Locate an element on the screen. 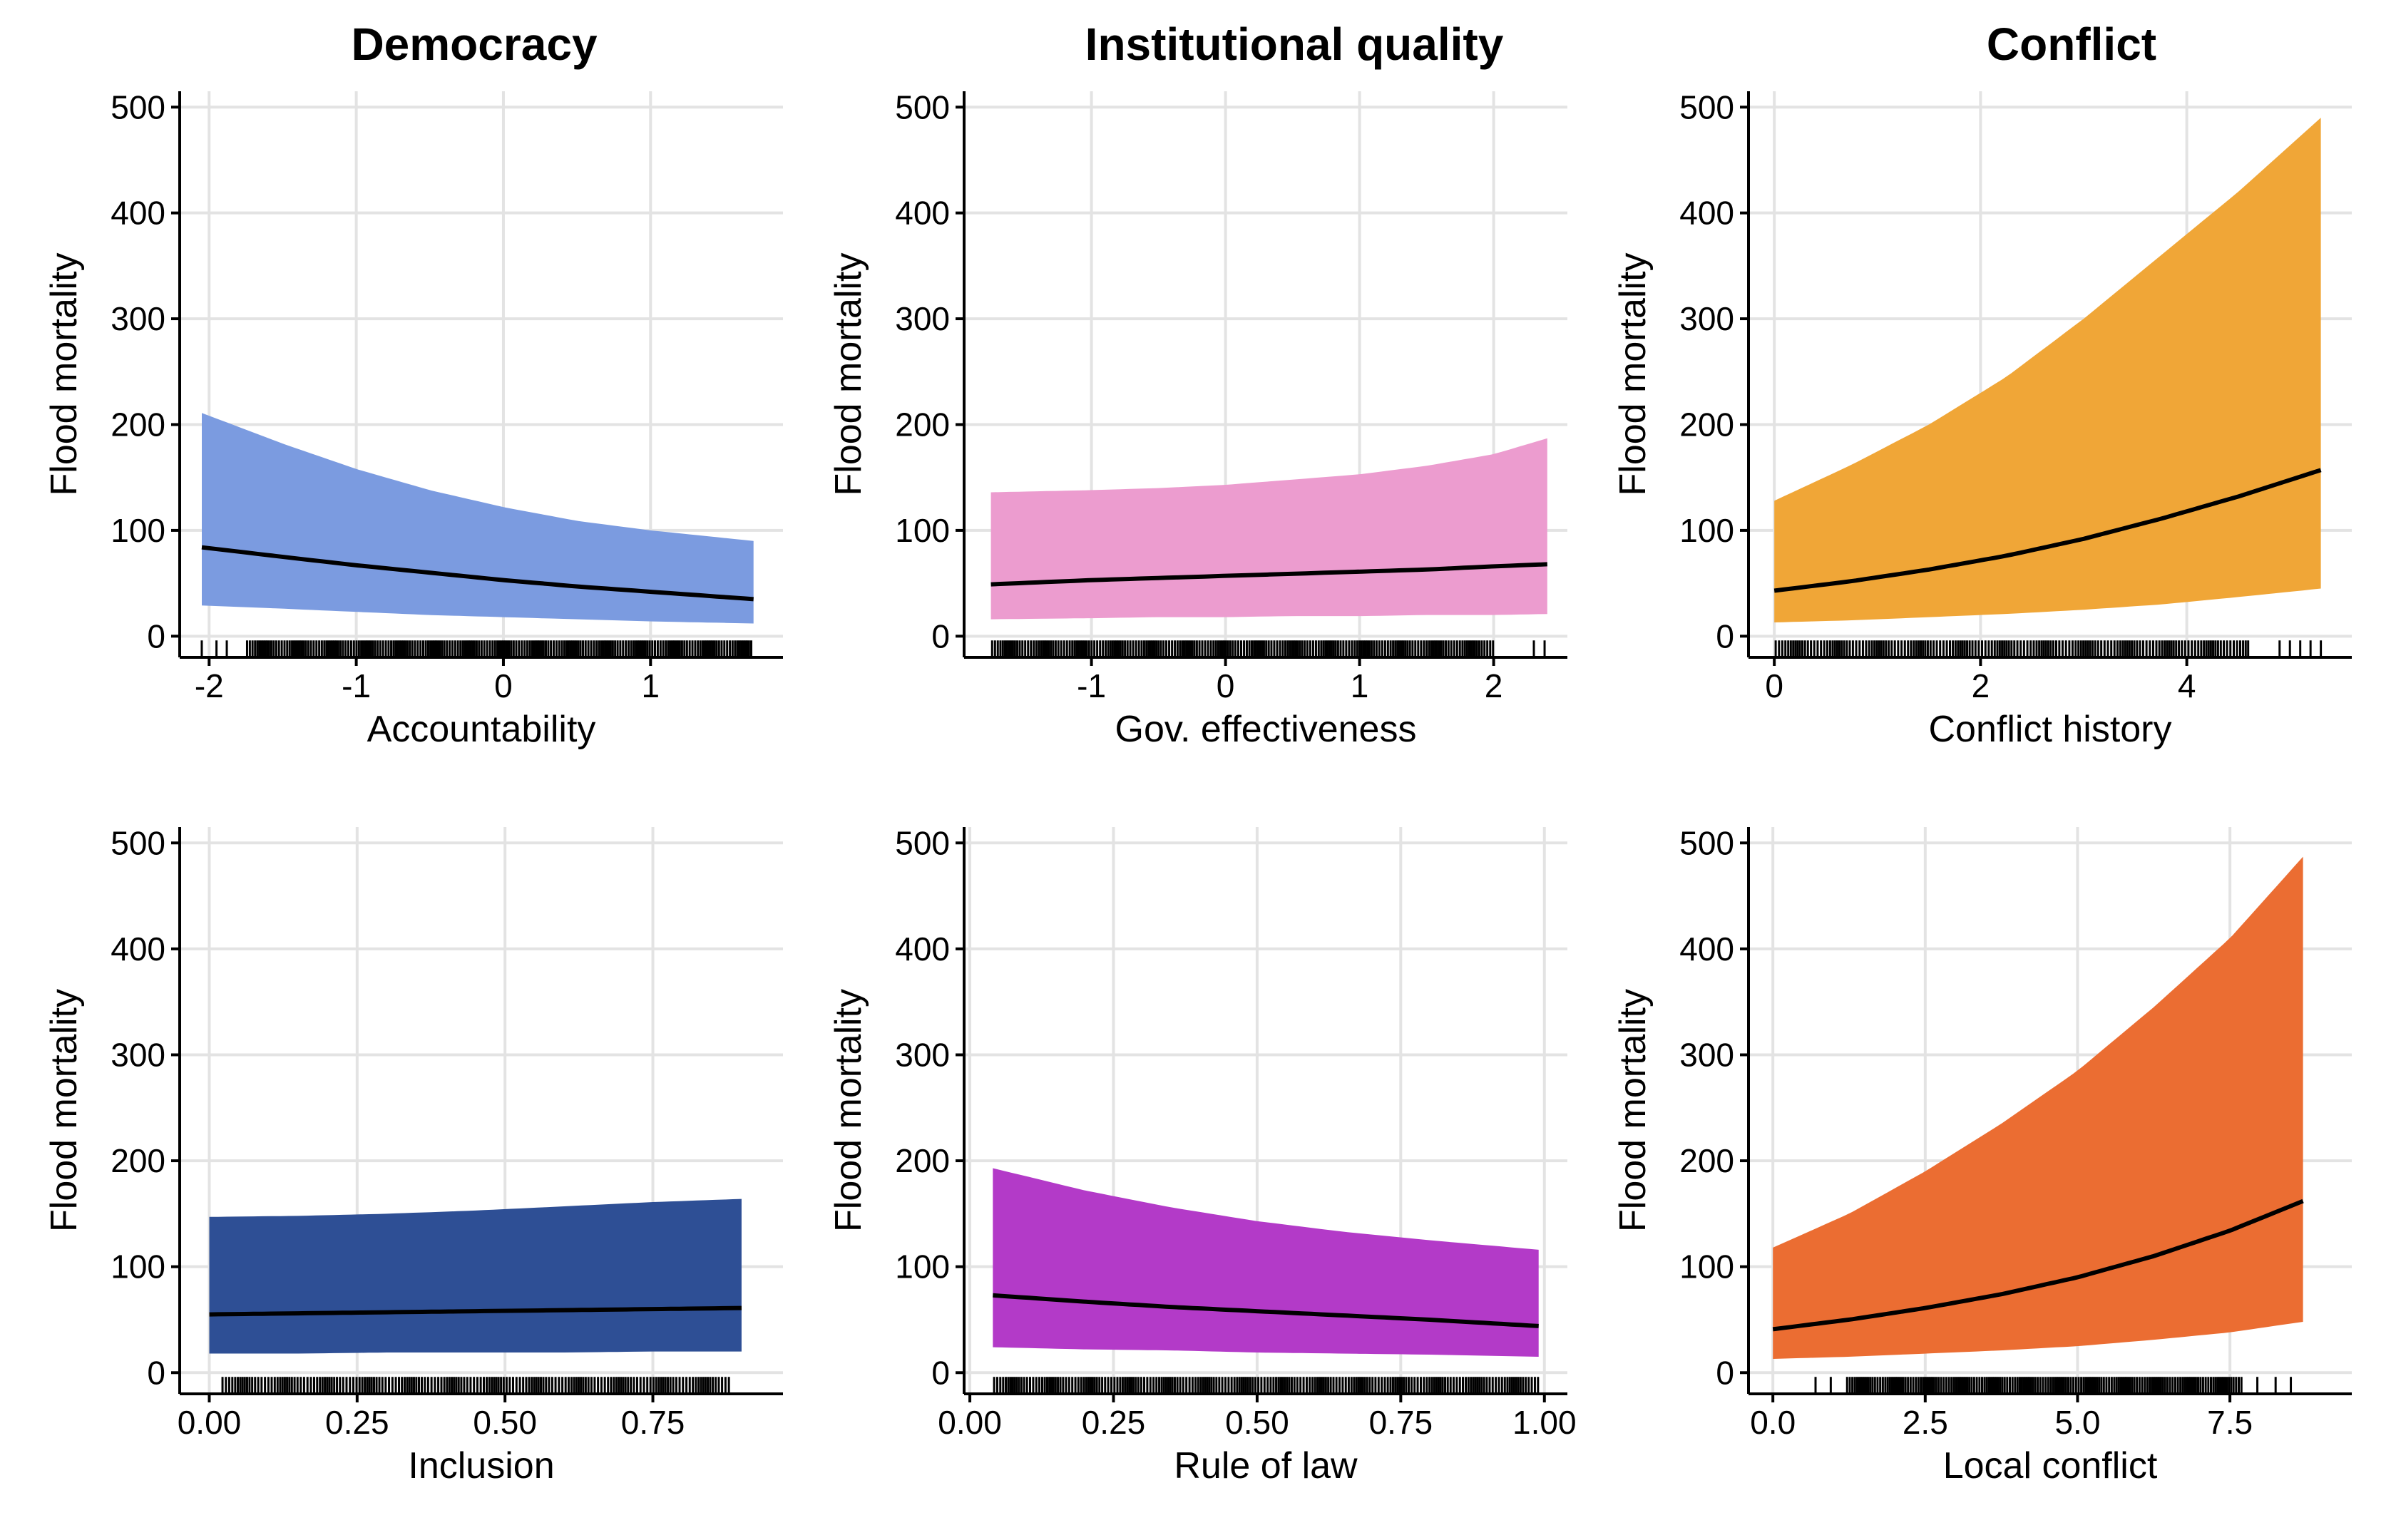  x-axis-title: Gov. effectiveness is located at coordinates (1266, 729).